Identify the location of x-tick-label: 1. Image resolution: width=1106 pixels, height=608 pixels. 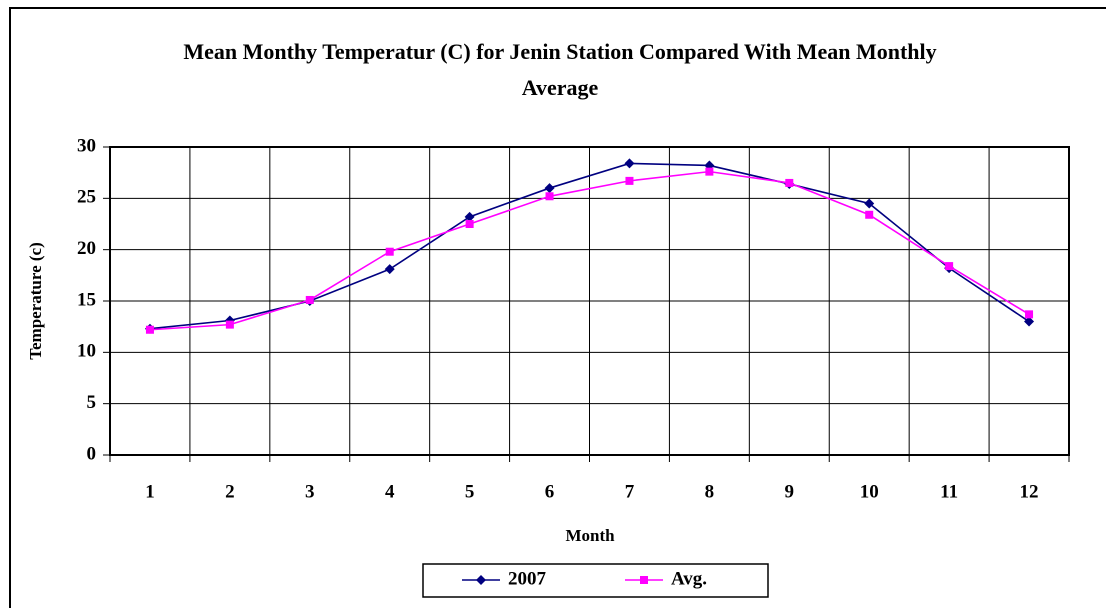
(150, 491).